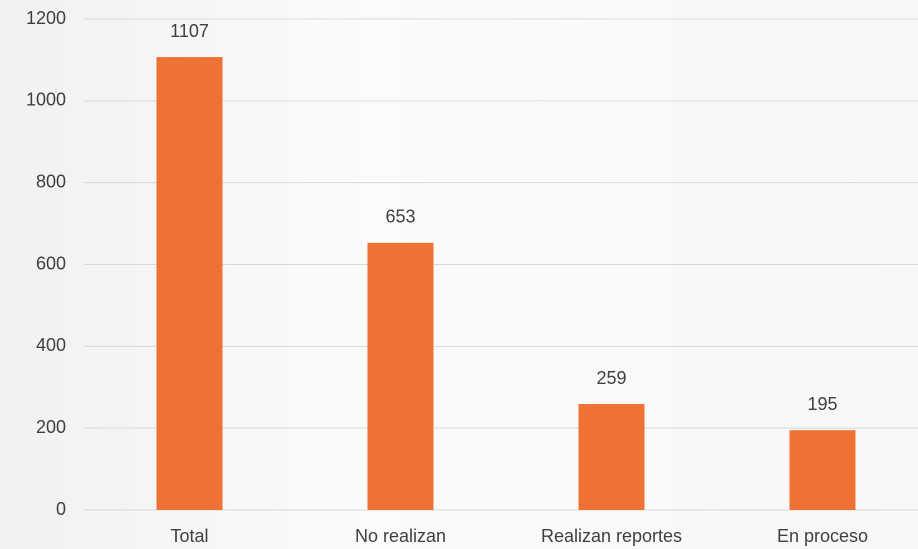 Image resolution: width=918 pixels, height=549 pixels. Describe the element at coordinates (46, 18) in the screenshot. I see `y-tick-label: 1200` at that location.